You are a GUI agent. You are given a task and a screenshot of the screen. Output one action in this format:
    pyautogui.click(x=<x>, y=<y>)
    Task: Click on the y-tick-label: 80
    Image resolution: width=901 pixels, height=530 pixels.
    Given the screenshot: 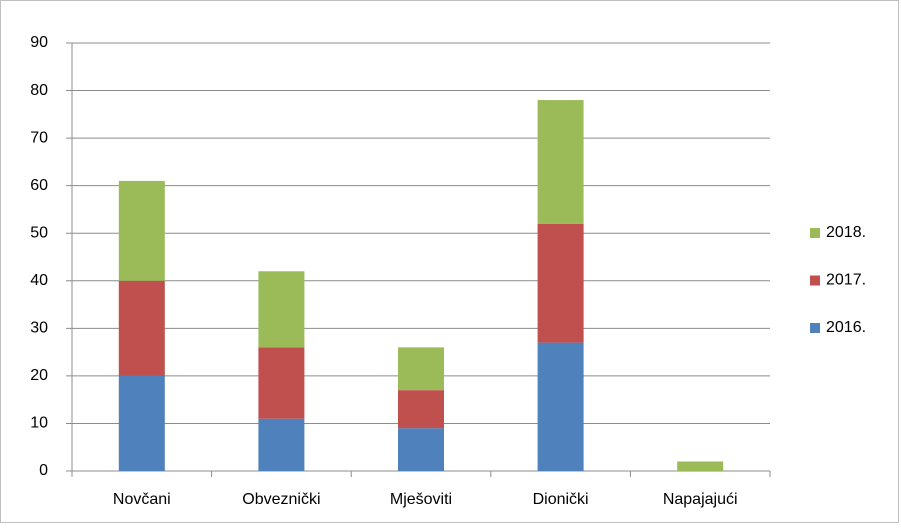 What is the action you would take?
    pyautogui.click(x=39, y=90)
    